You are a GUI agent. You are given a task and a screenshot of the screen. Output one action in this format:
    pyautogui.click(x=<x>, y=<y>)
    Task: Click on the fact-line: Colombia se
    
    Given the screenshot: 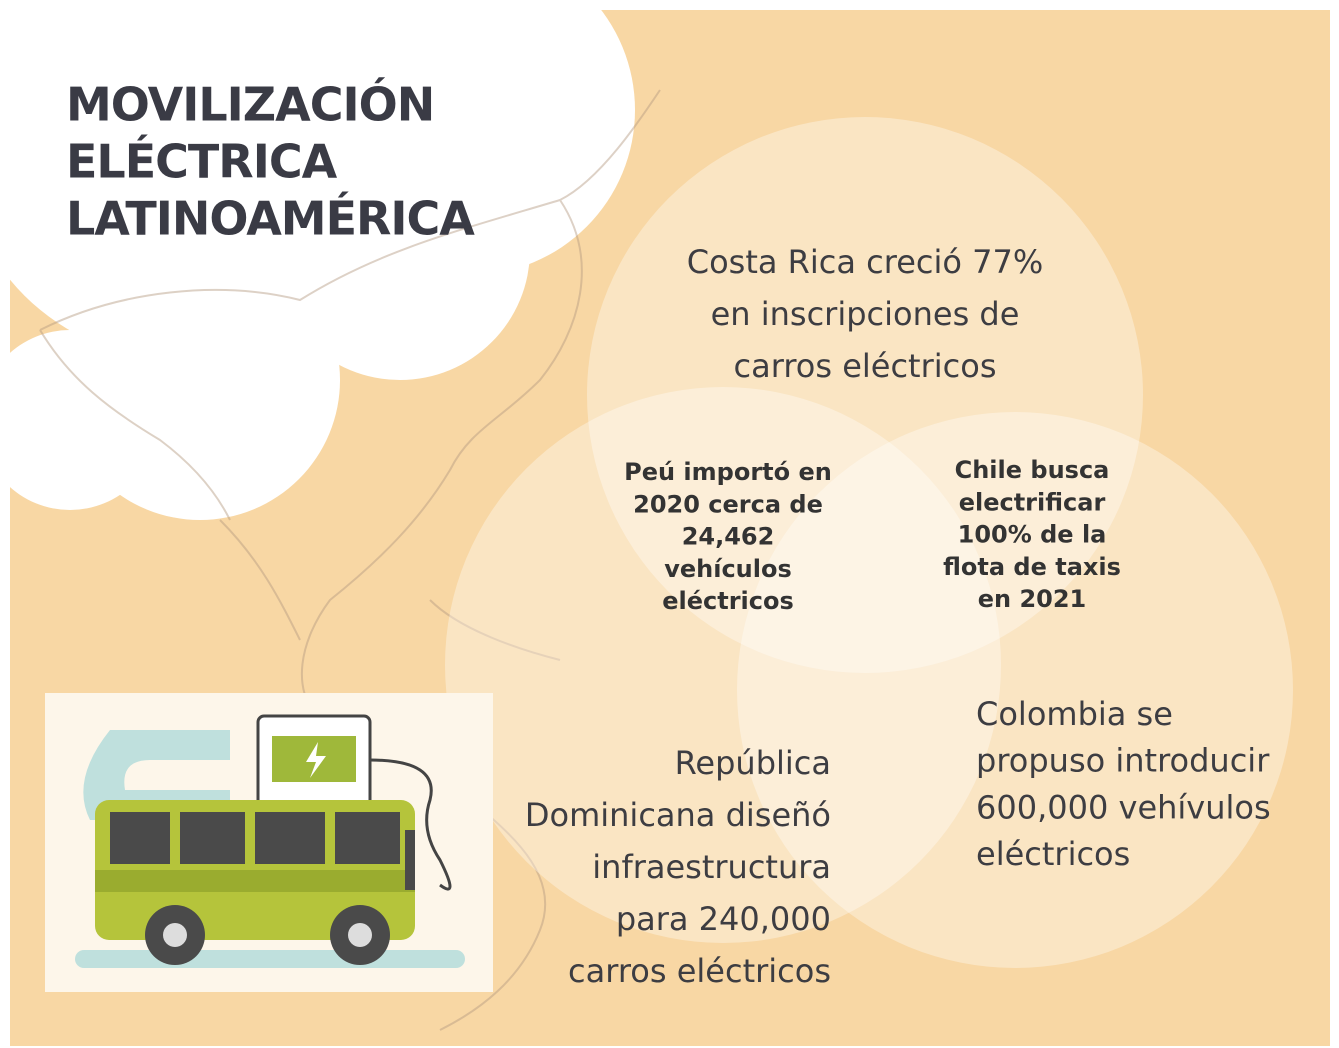 What is the action you would take?
    pyautogui.click(x=1074, y=714)
    